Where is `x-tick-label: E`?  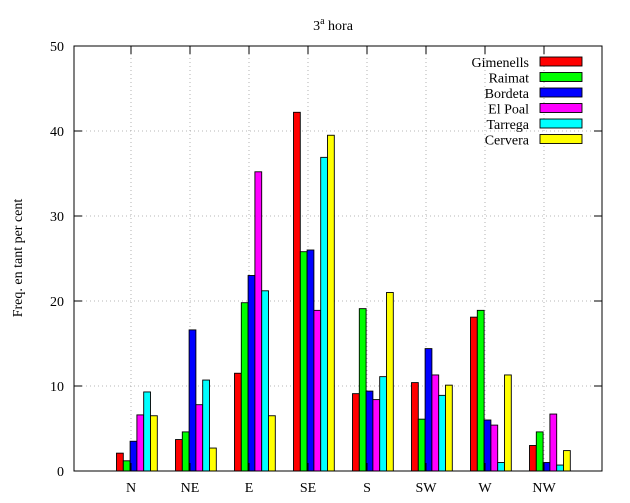
x-tick-label: E is located at coordinates (249, 488).